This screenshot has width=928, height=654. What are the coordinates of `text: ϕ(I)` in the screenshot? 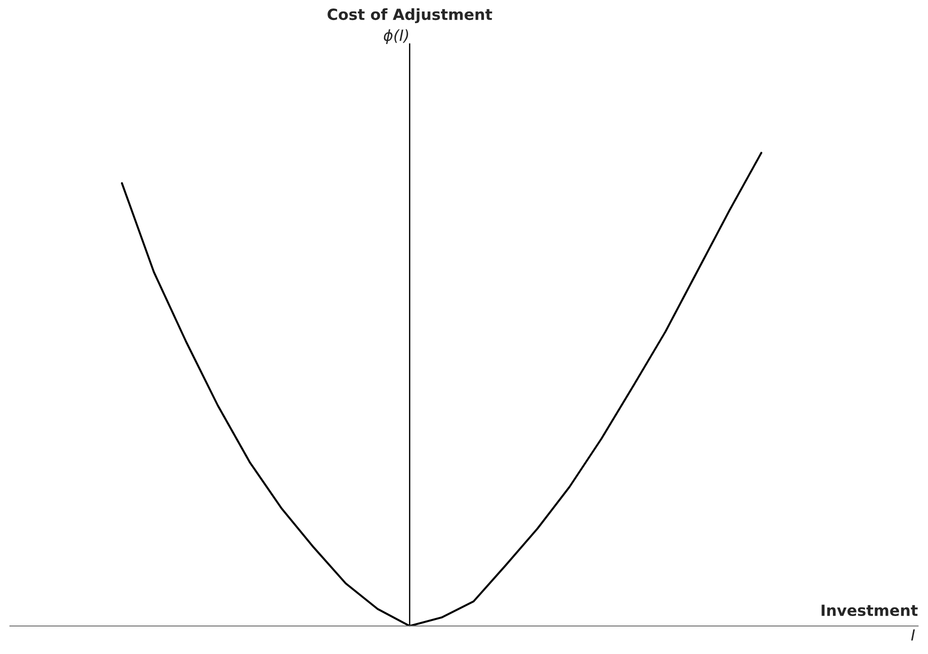 It's located at (396, 36).